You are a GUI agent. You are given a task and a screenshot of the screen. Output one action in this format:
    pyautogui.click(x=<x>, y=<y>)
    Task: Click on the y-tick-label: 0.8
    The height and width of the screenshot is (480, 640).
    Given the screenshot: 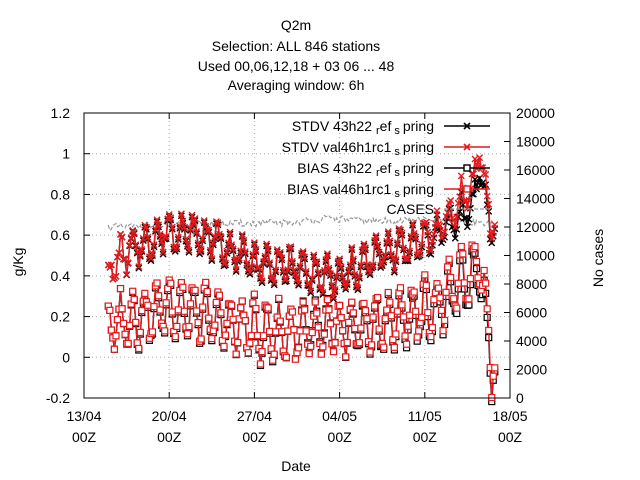 What is the action you would take?
    pyautogui.click(x=61, y=194)
    